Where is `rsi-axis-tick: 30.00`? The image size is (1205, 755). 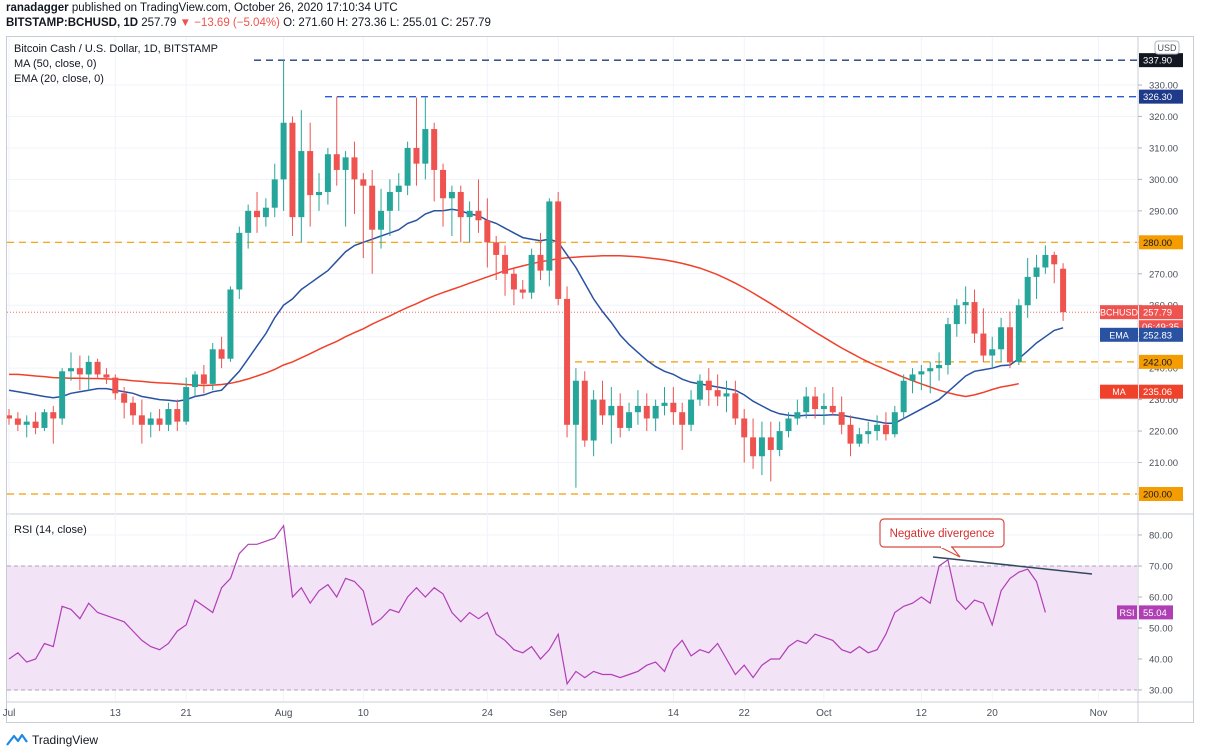
rsi-axis-tick: 30.00 is located at coordinates (1161, 691).